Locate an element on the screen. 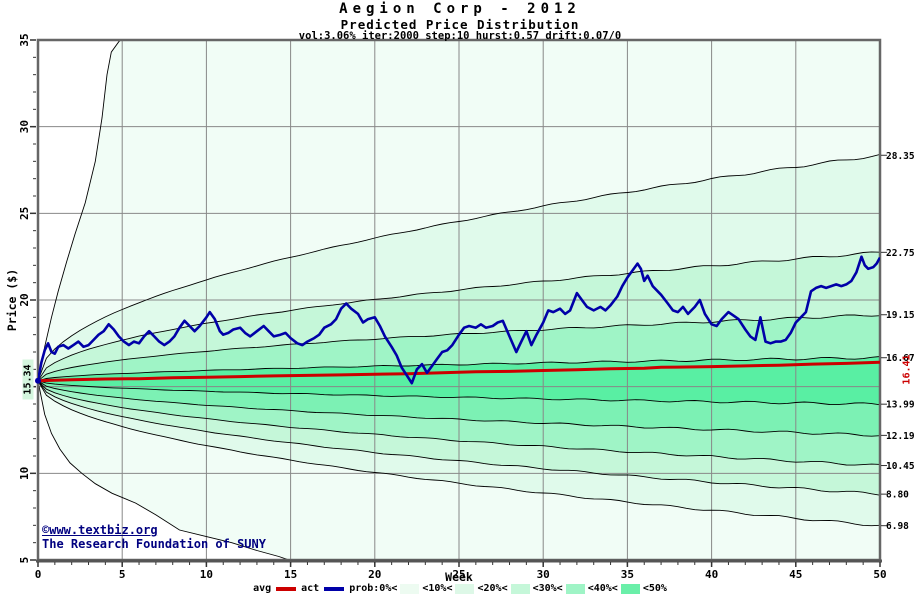 This screenshot has height=600, width=920. legend-prob-40-label: <40%< is located at coordinates (602, 588).